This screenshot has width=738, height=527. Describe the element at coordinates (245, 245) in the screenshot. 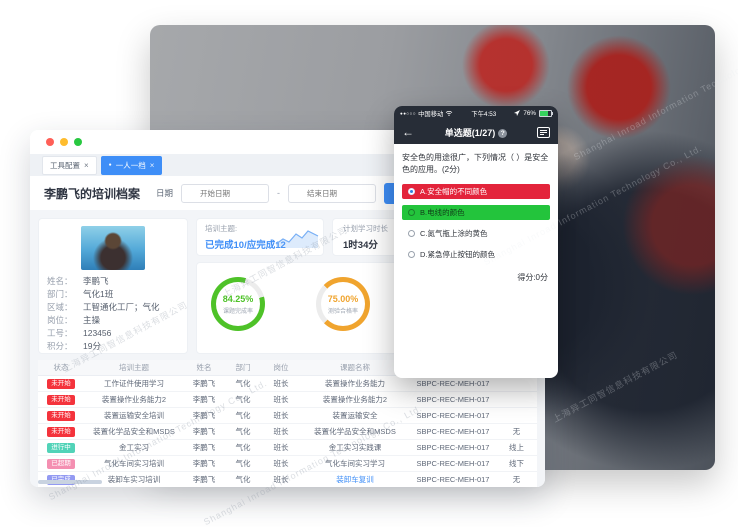

I see `topic-progress-value: 已完成10/应完成12` at that location.